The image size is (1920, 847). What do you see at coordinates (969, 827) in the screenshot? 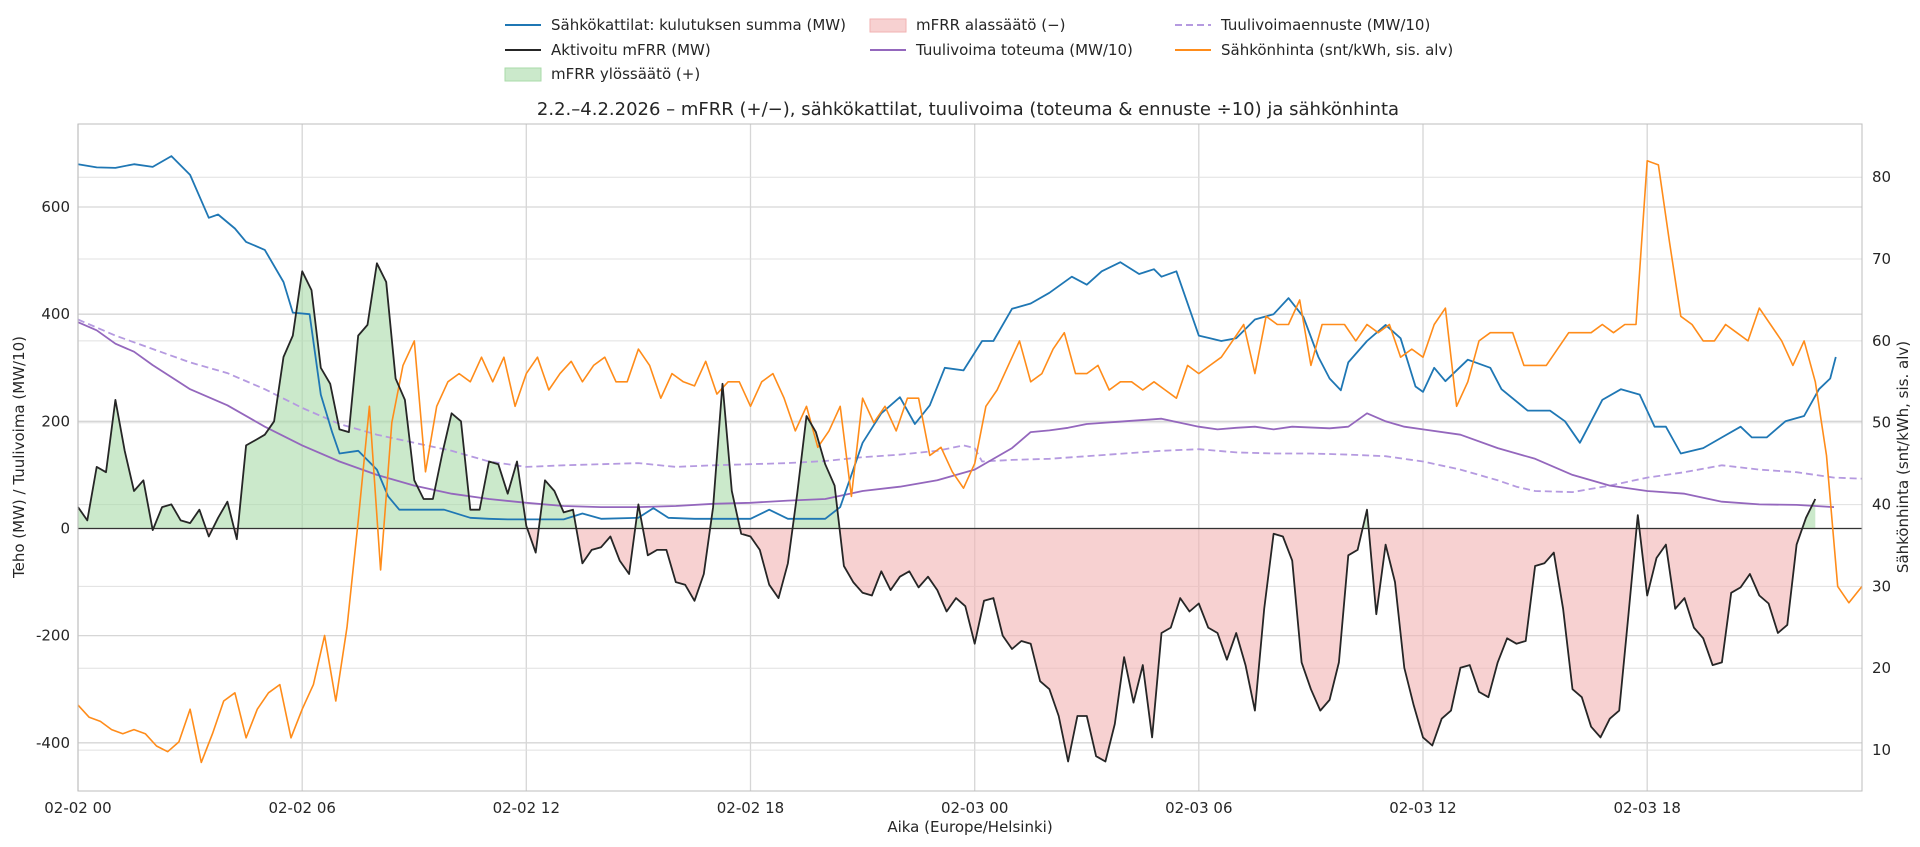
I see `x-axis-label: Aika (Europe/Helsinki)` at bounding box center [969, 827].